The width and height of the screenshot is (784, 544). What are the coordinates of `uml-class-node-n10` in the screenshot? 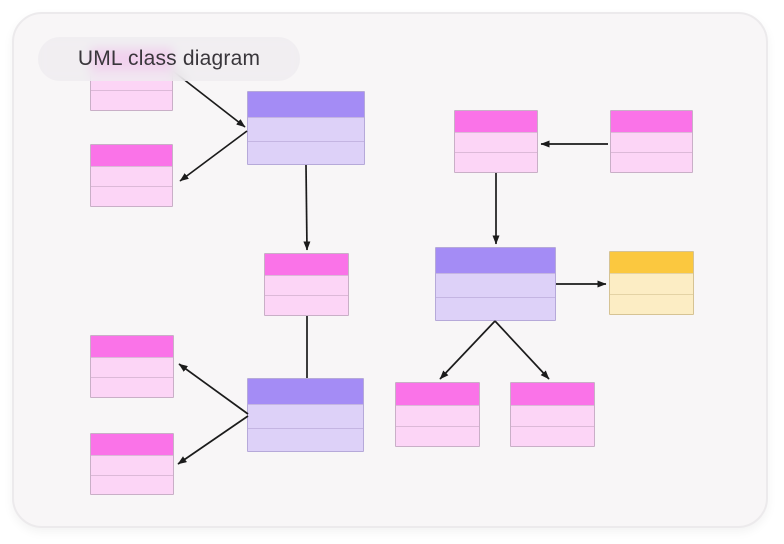 It's located at (132, 366).